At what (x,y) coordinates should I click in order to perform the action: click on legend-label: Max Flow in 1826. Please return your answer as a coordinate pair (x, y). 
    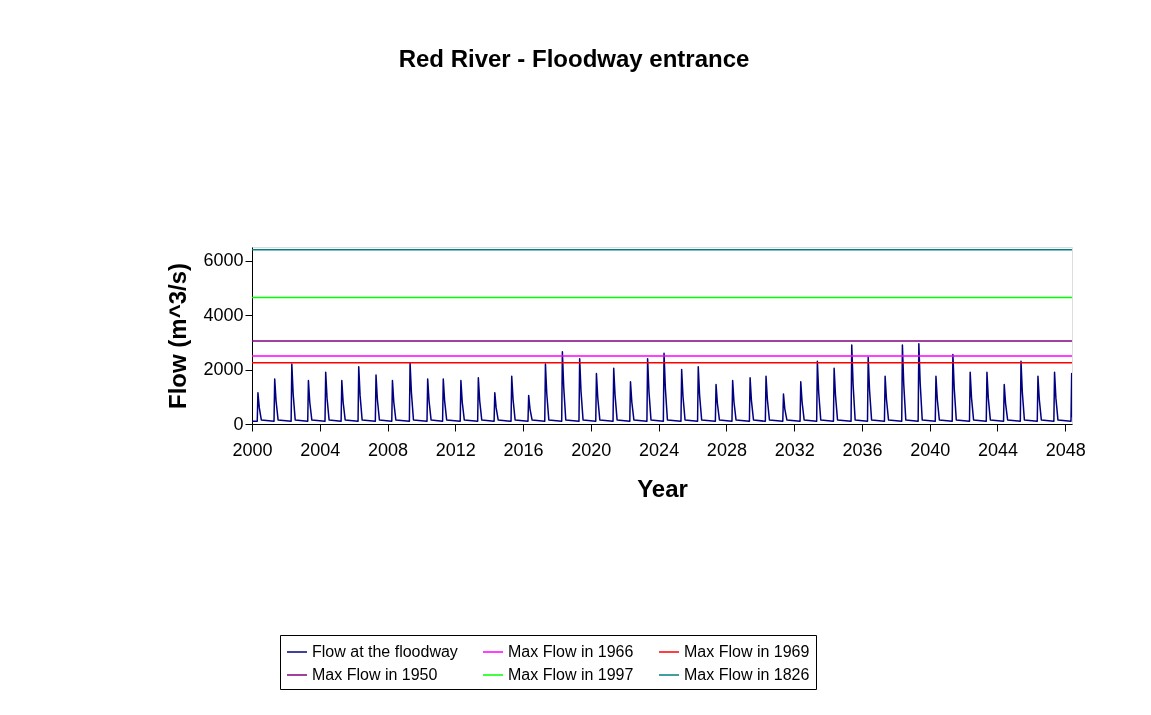
    Looking at the image, I should click on (747, 674).